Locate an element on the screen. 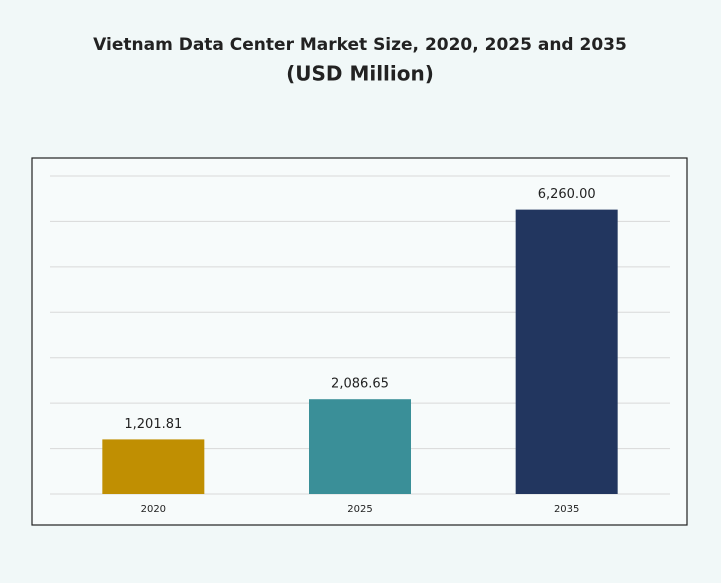  value-label: 6,260.00 is located at coordinates (567, 194).